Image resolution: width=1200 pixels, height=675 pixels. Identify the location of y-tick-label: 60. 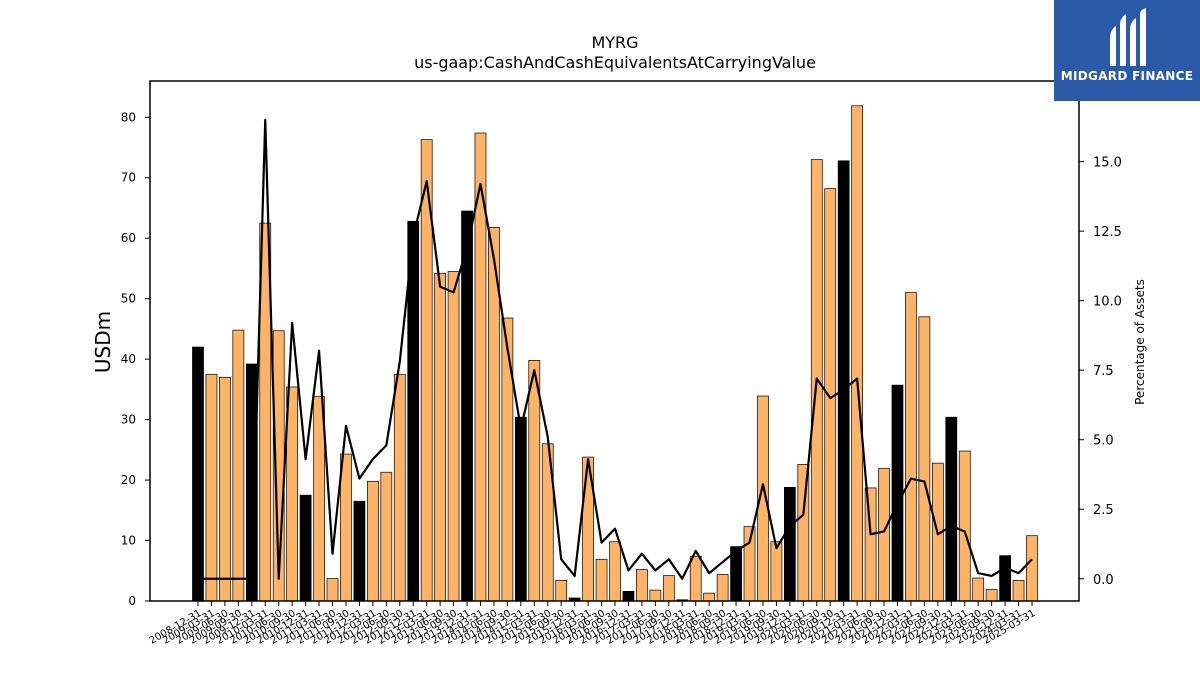
(128, 238).